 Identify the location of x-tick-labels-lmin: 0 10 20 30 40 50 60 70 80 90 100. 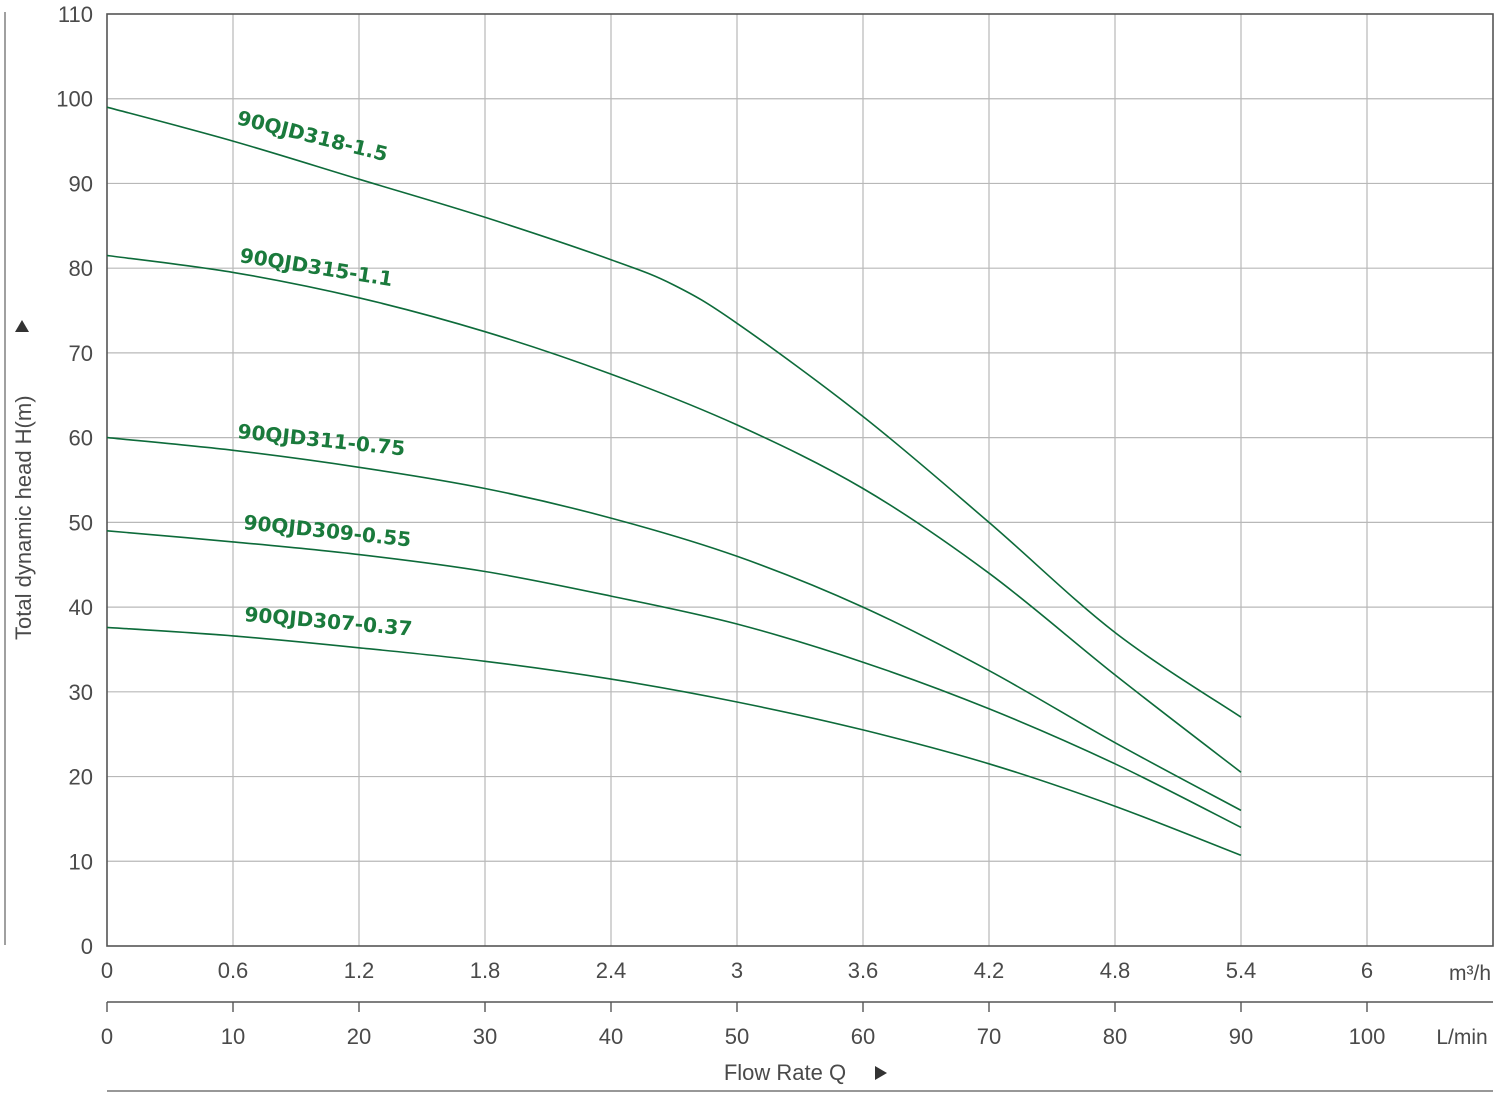
(743, 1036).